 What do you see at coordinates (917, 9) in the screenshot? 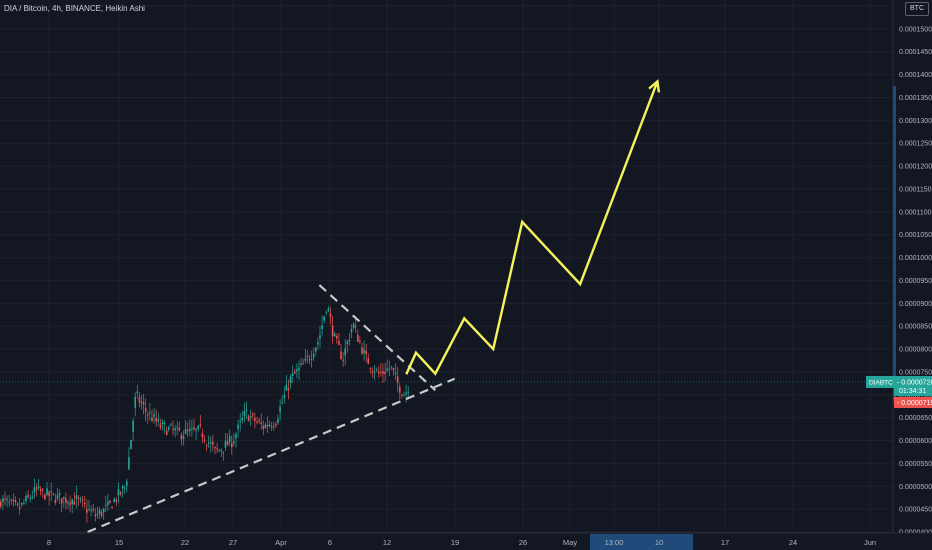
I see `currency-button: BTC` at bounding box center [917, 9].